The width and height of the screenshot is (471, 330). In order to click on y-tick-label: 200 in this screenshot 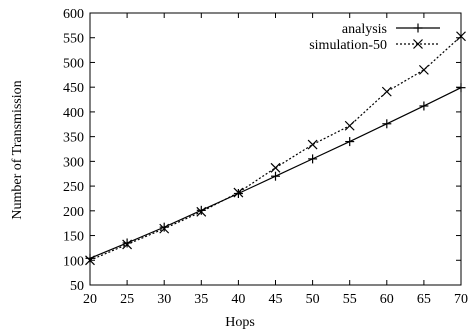, I will do `click(73, 212)`.